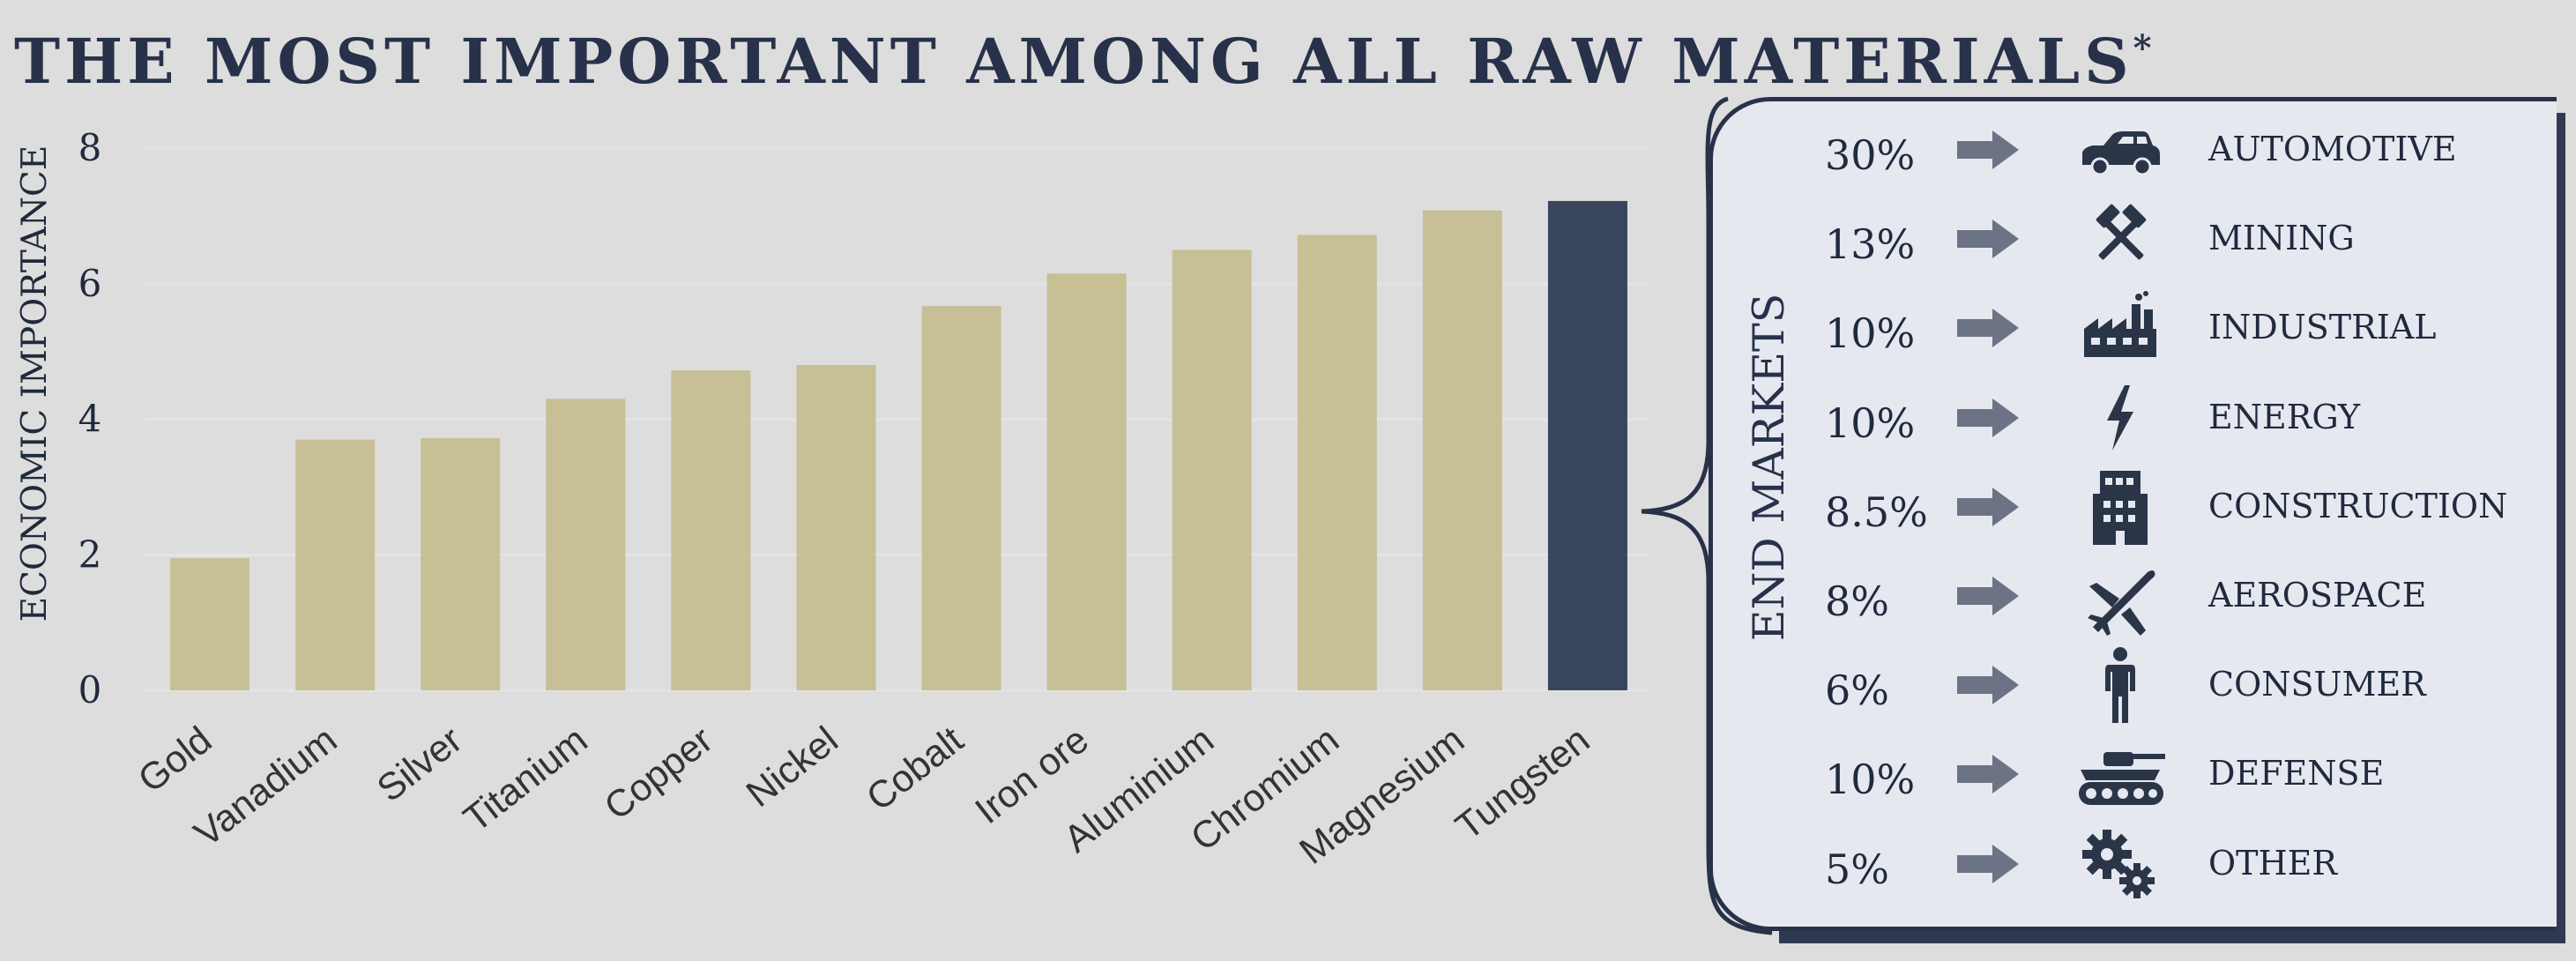 Image resolution: width=2576 pixels, height=961 pixels. Describe the element at coordinates (90, 147) in the screenshot. I see `y-tick-label: 8` at that location.